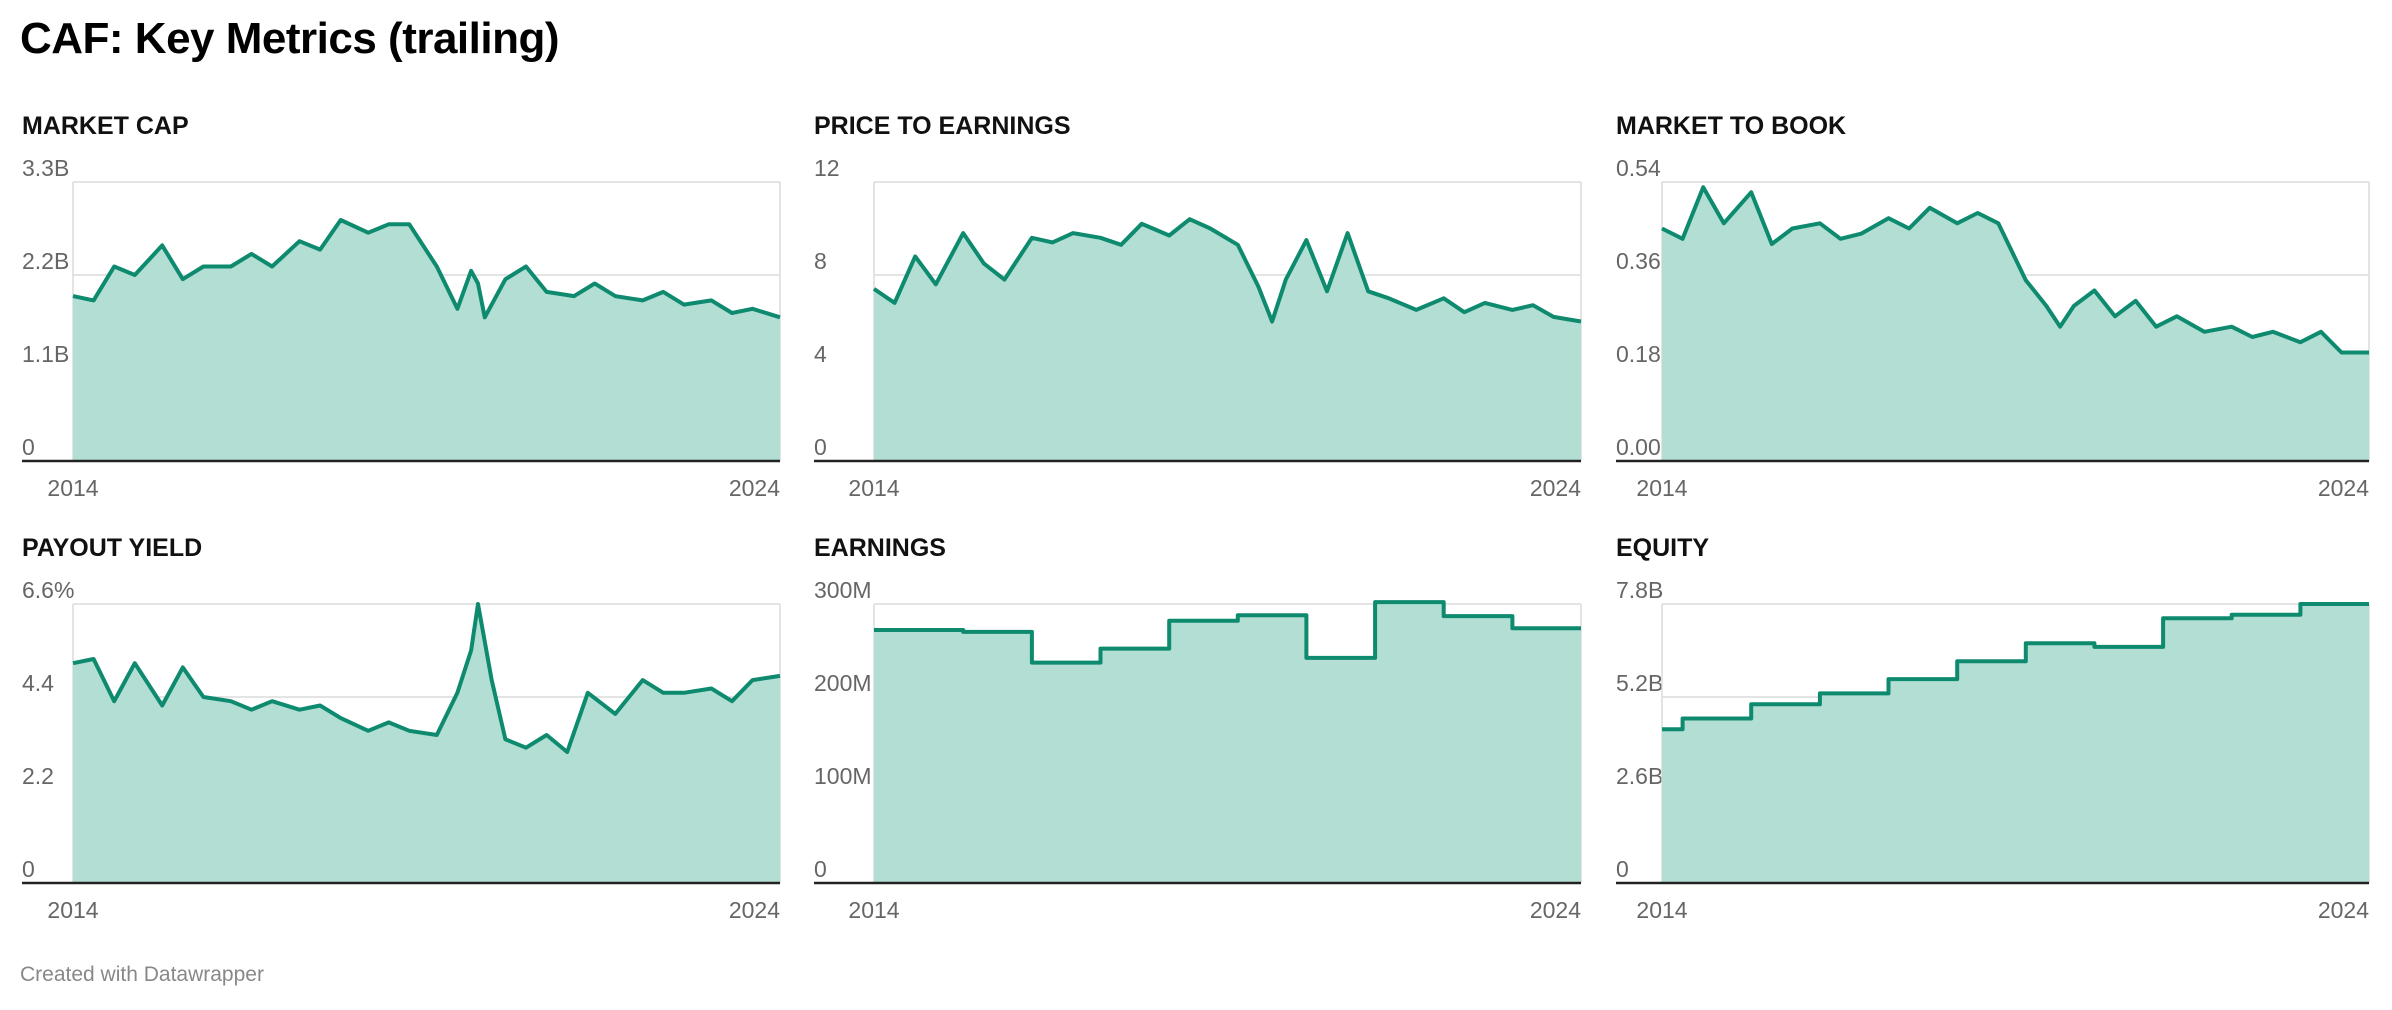 The height and width of the screenshot is (1010, 2392). I want to click on y-tick-label: 5.2B, so click(1639, 683).